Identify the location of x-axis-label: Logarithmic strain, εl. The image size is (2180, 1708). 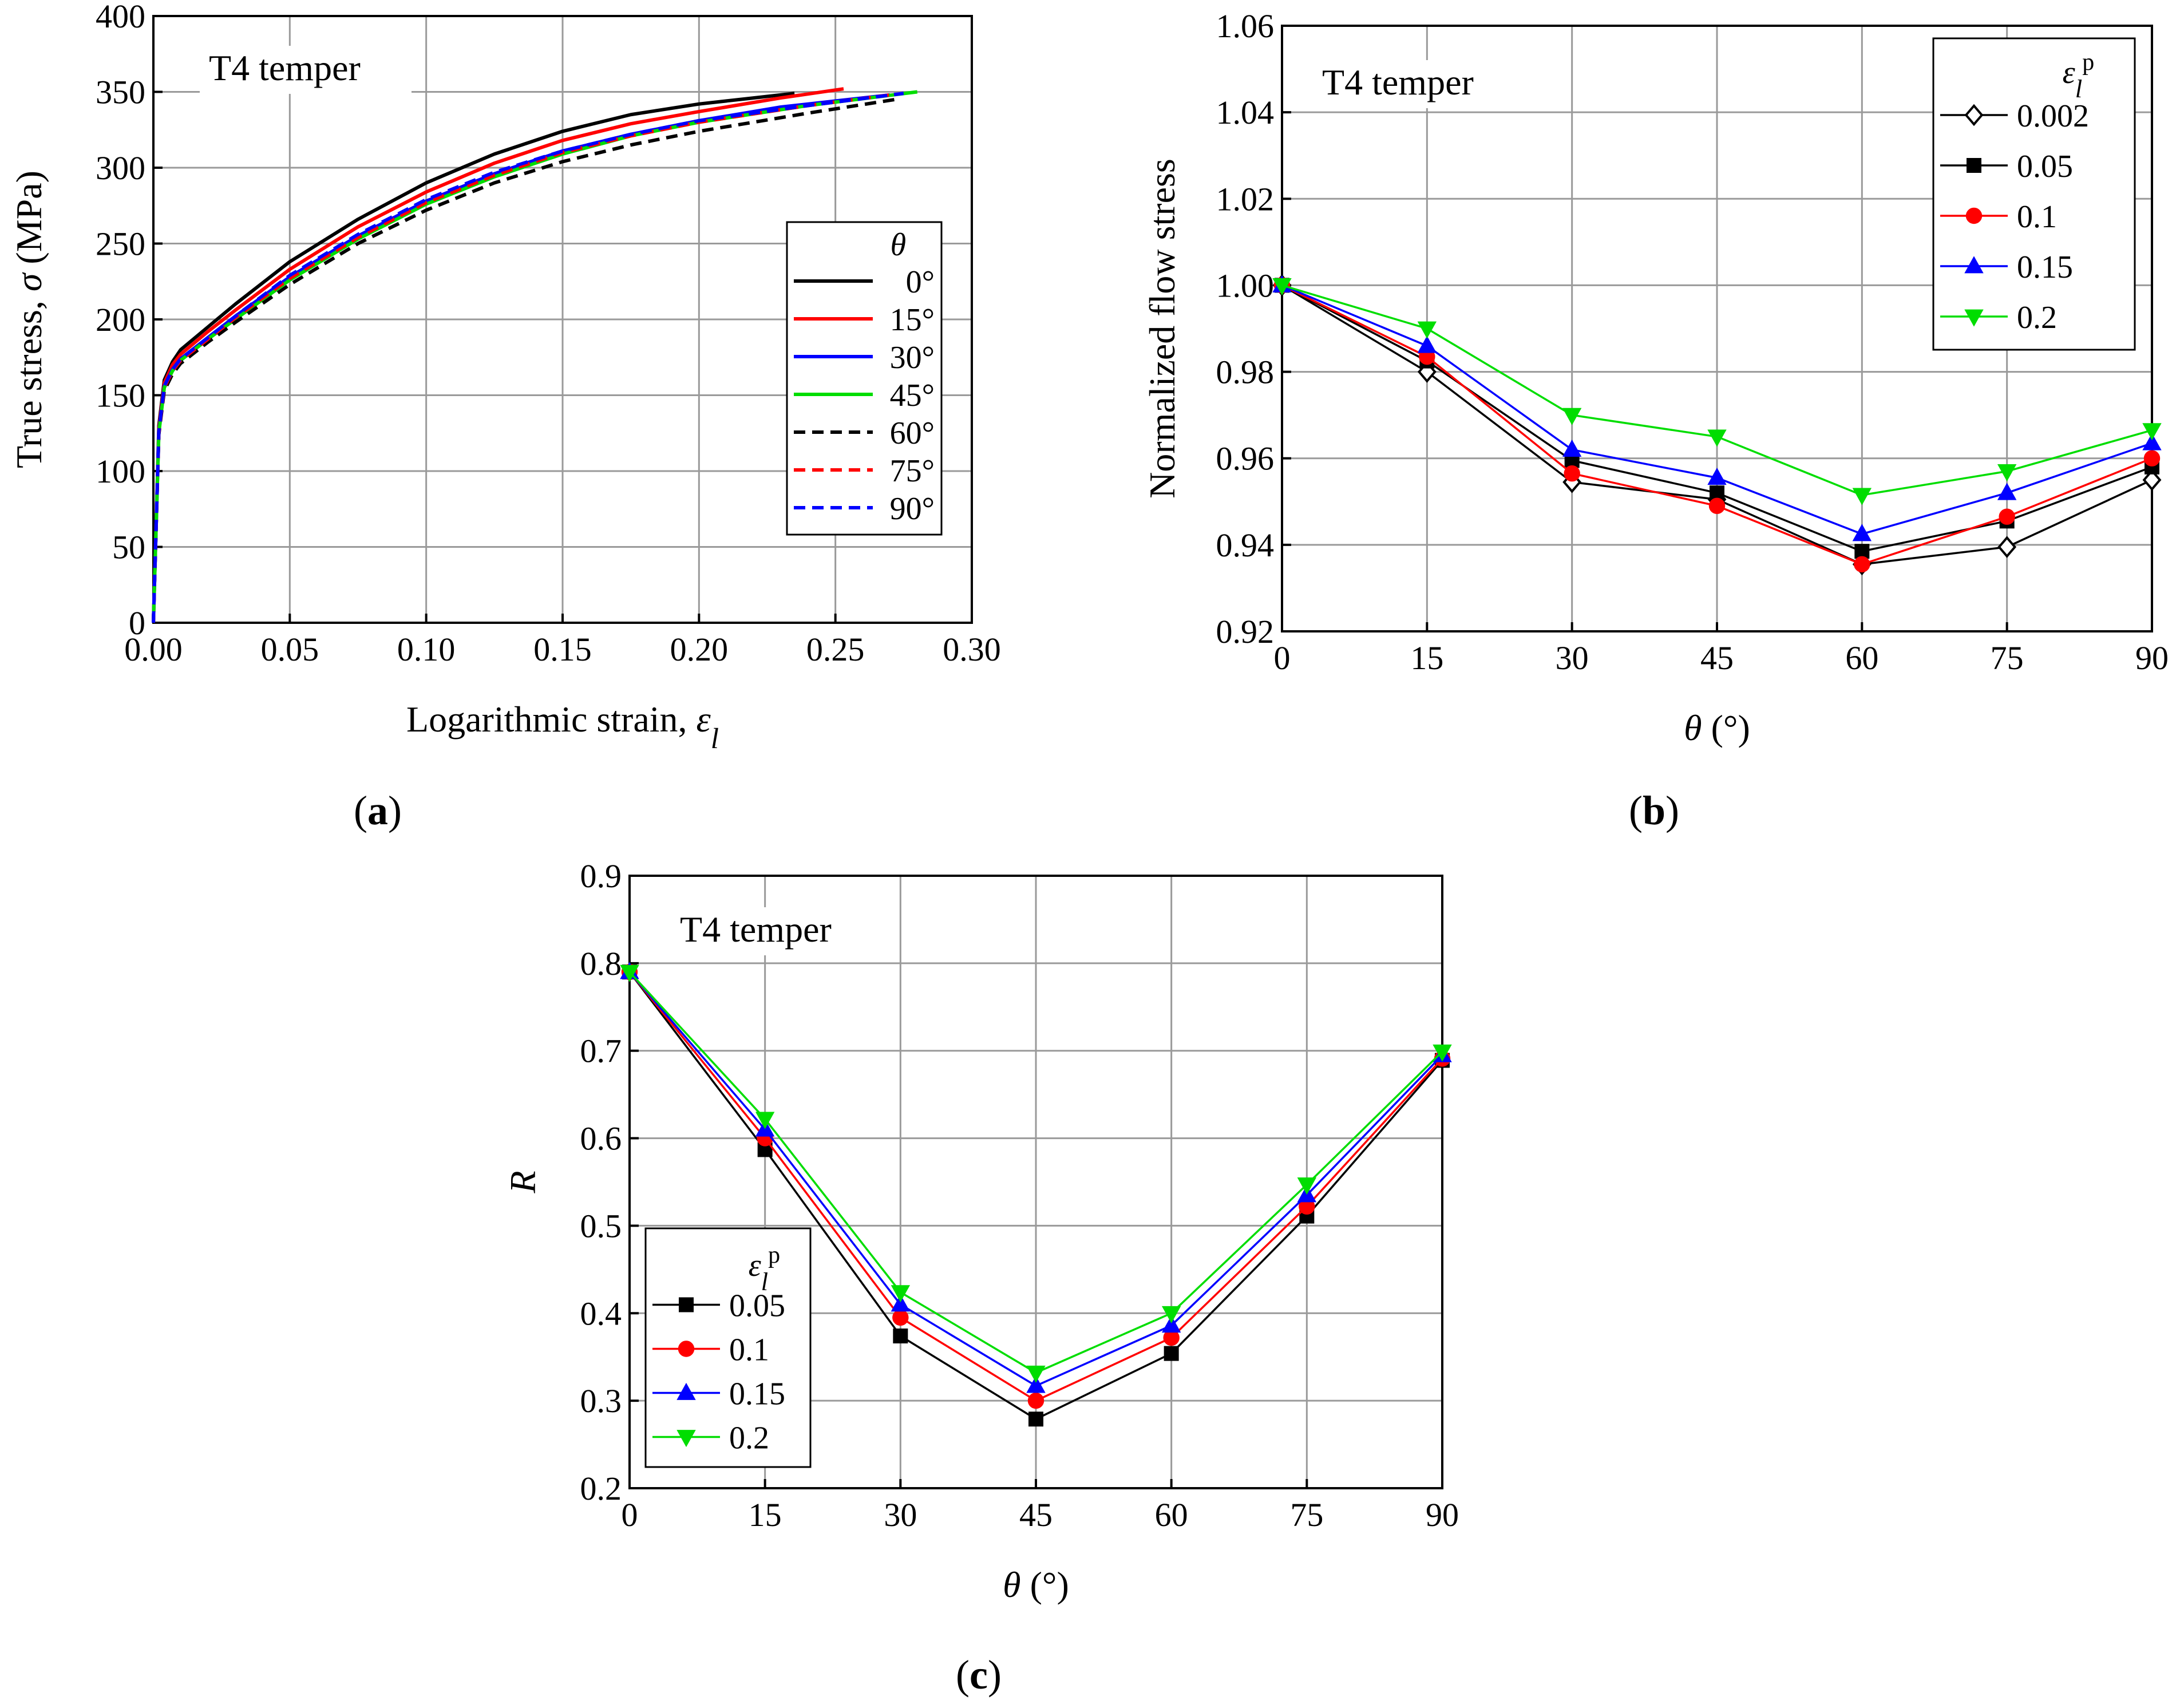
(562, 727).